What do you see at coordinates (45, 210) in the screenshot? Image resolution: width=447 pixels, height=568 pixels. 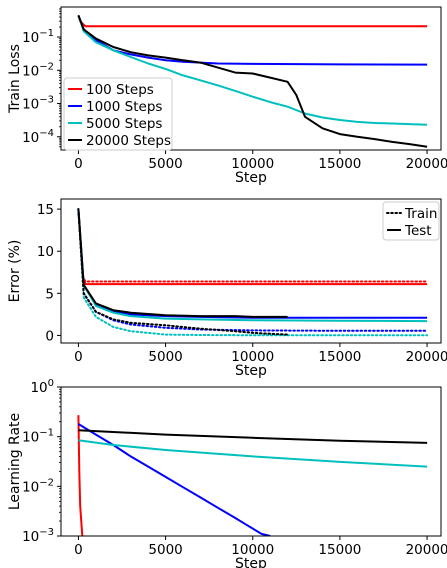 I see `y-tick-label: 15` at bounding box center [45, 210].